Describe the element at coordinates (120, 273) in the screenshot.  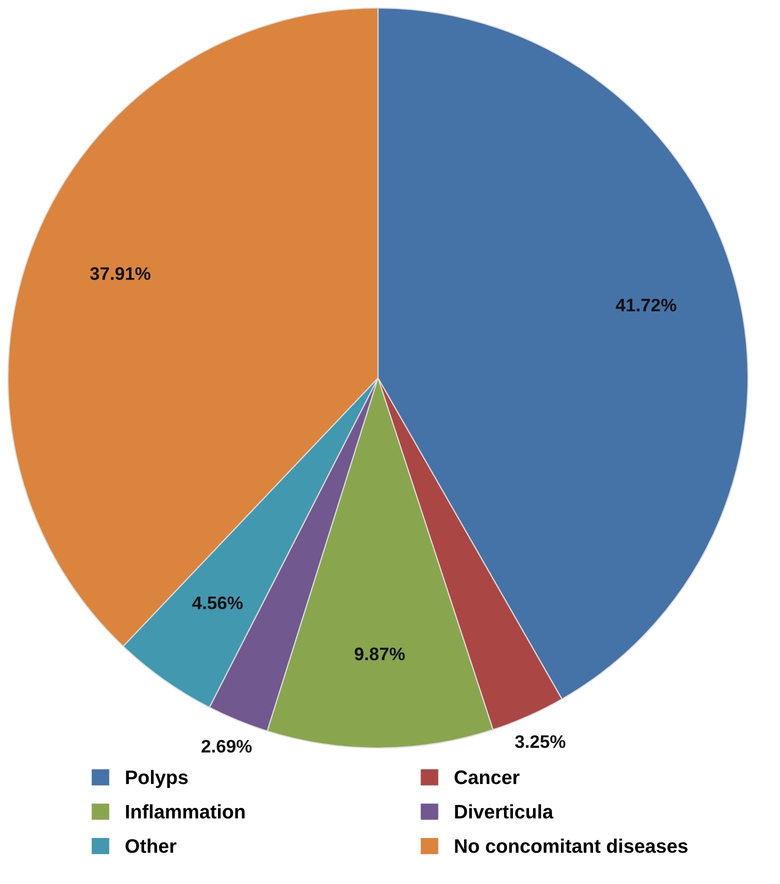
I see `data-label: 37.91%` at that location.